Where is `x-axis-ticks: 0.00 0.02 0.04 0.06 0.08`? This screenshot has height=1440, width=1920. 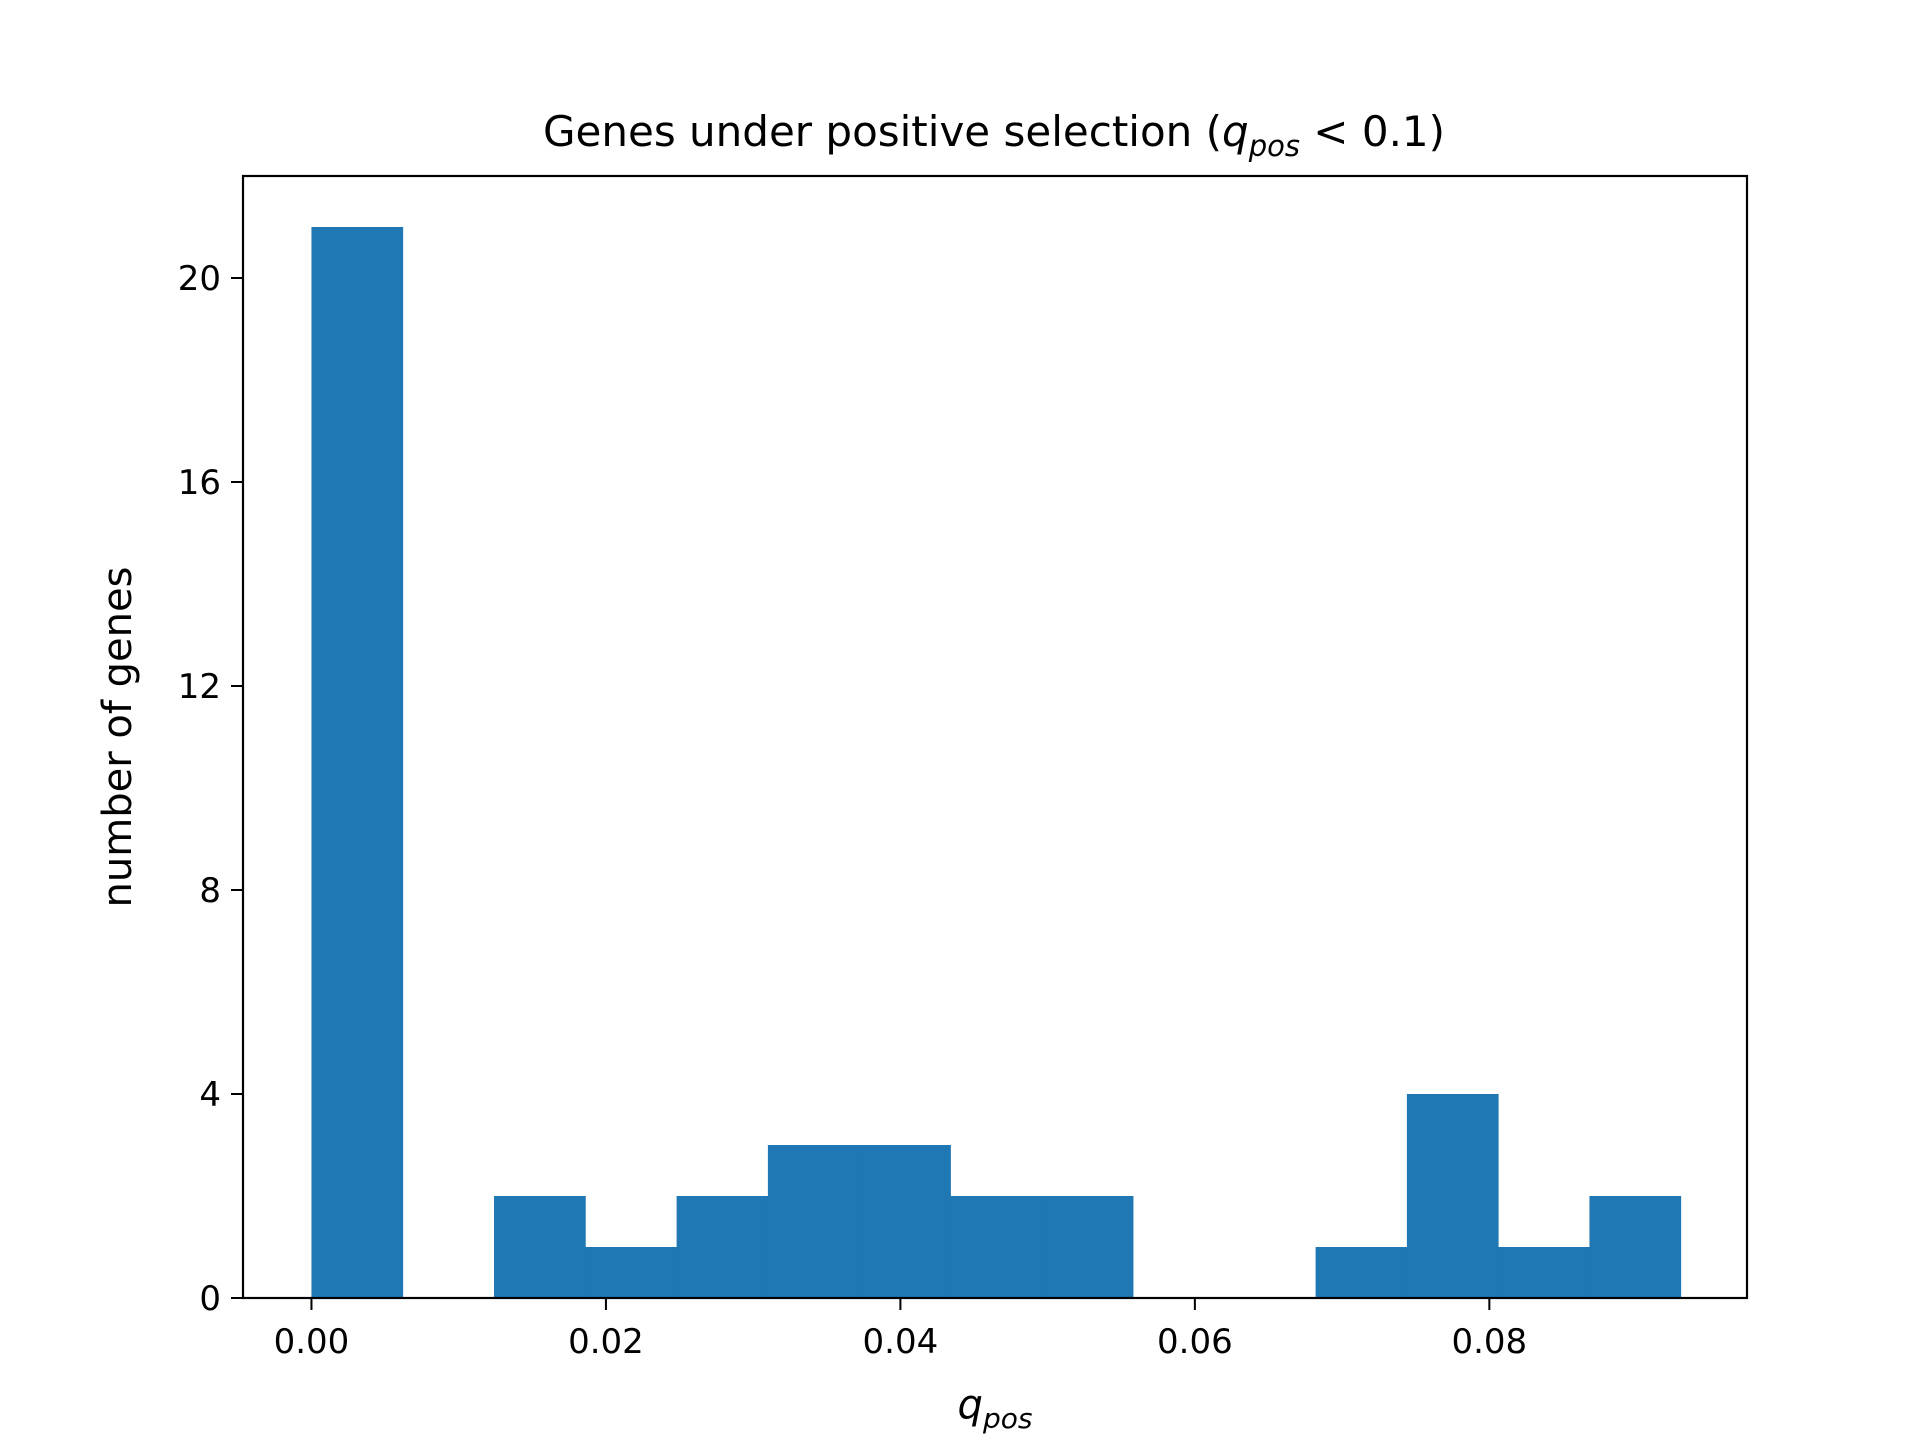 x-axis-ticks: 0.00 0.02 0.04 0.06 0.08 is located at coordinates (900, 1330).